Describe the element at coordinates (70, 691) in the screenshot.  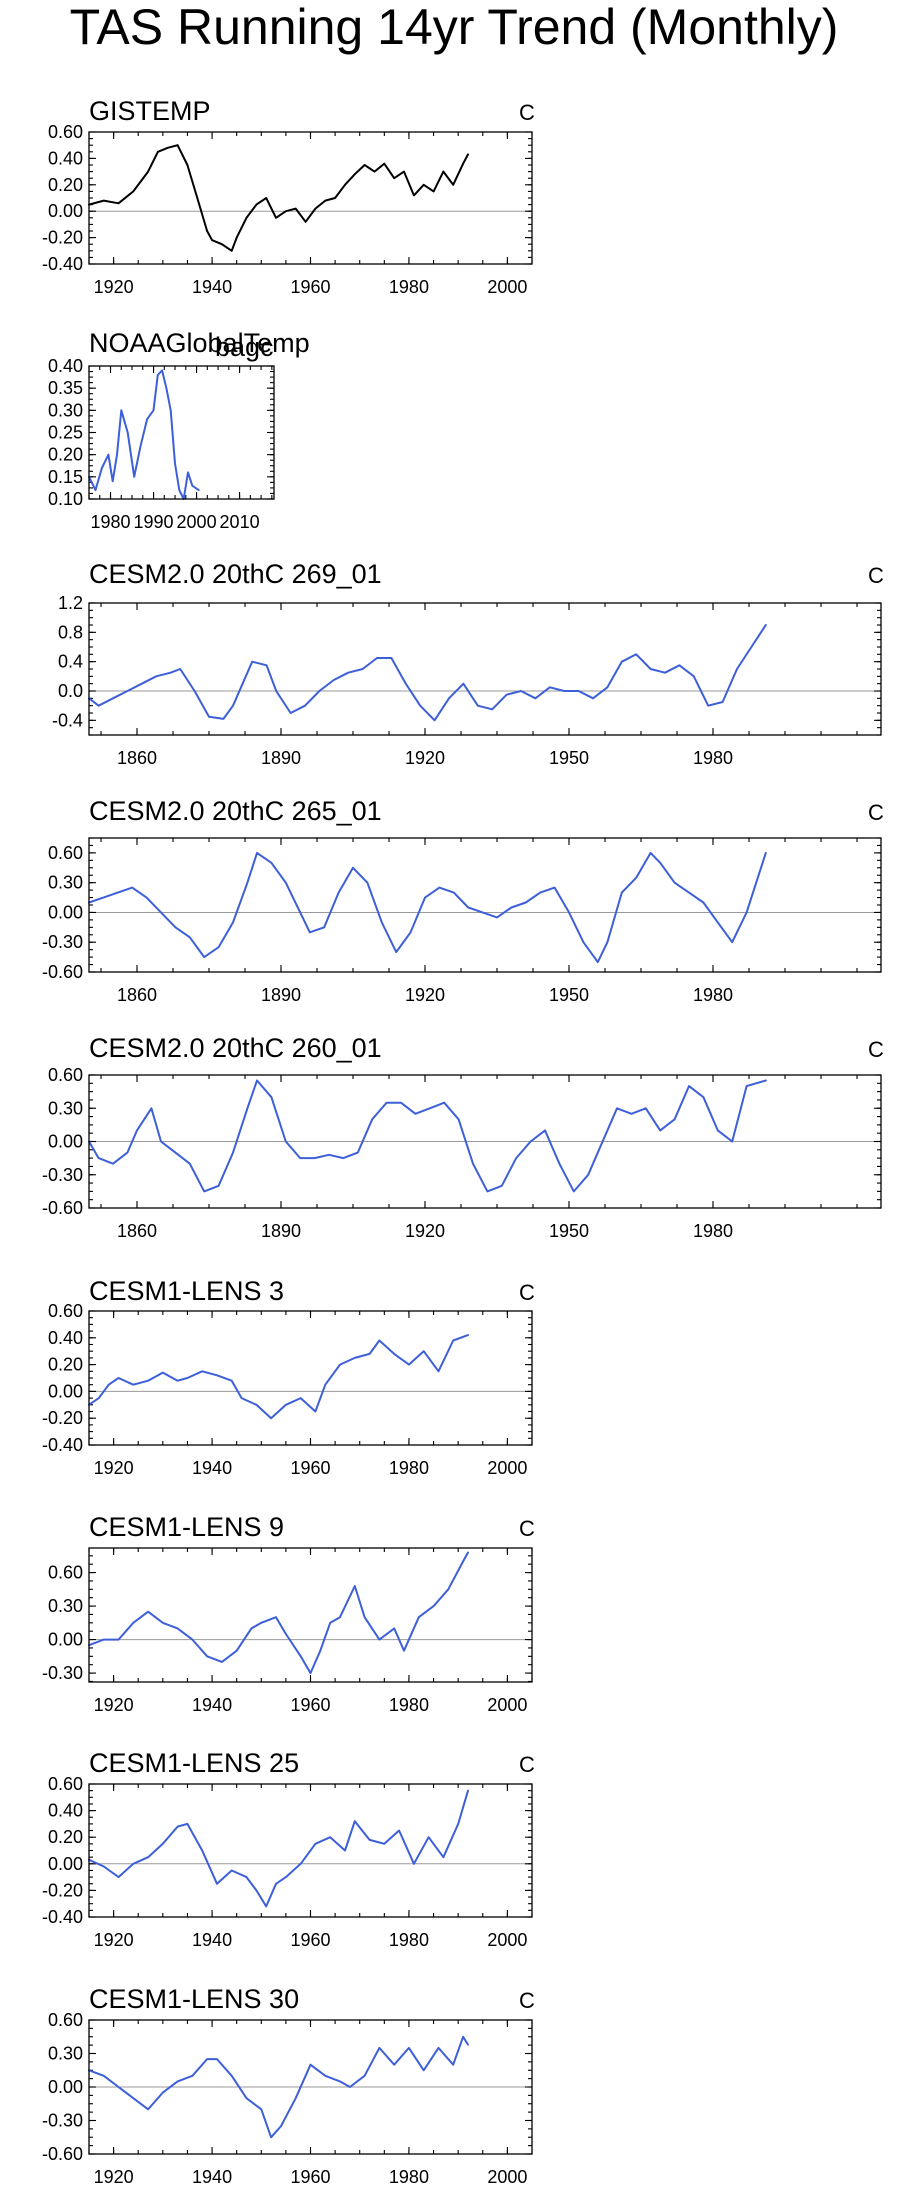
I see `y-tick-label: 0.0` at that location.